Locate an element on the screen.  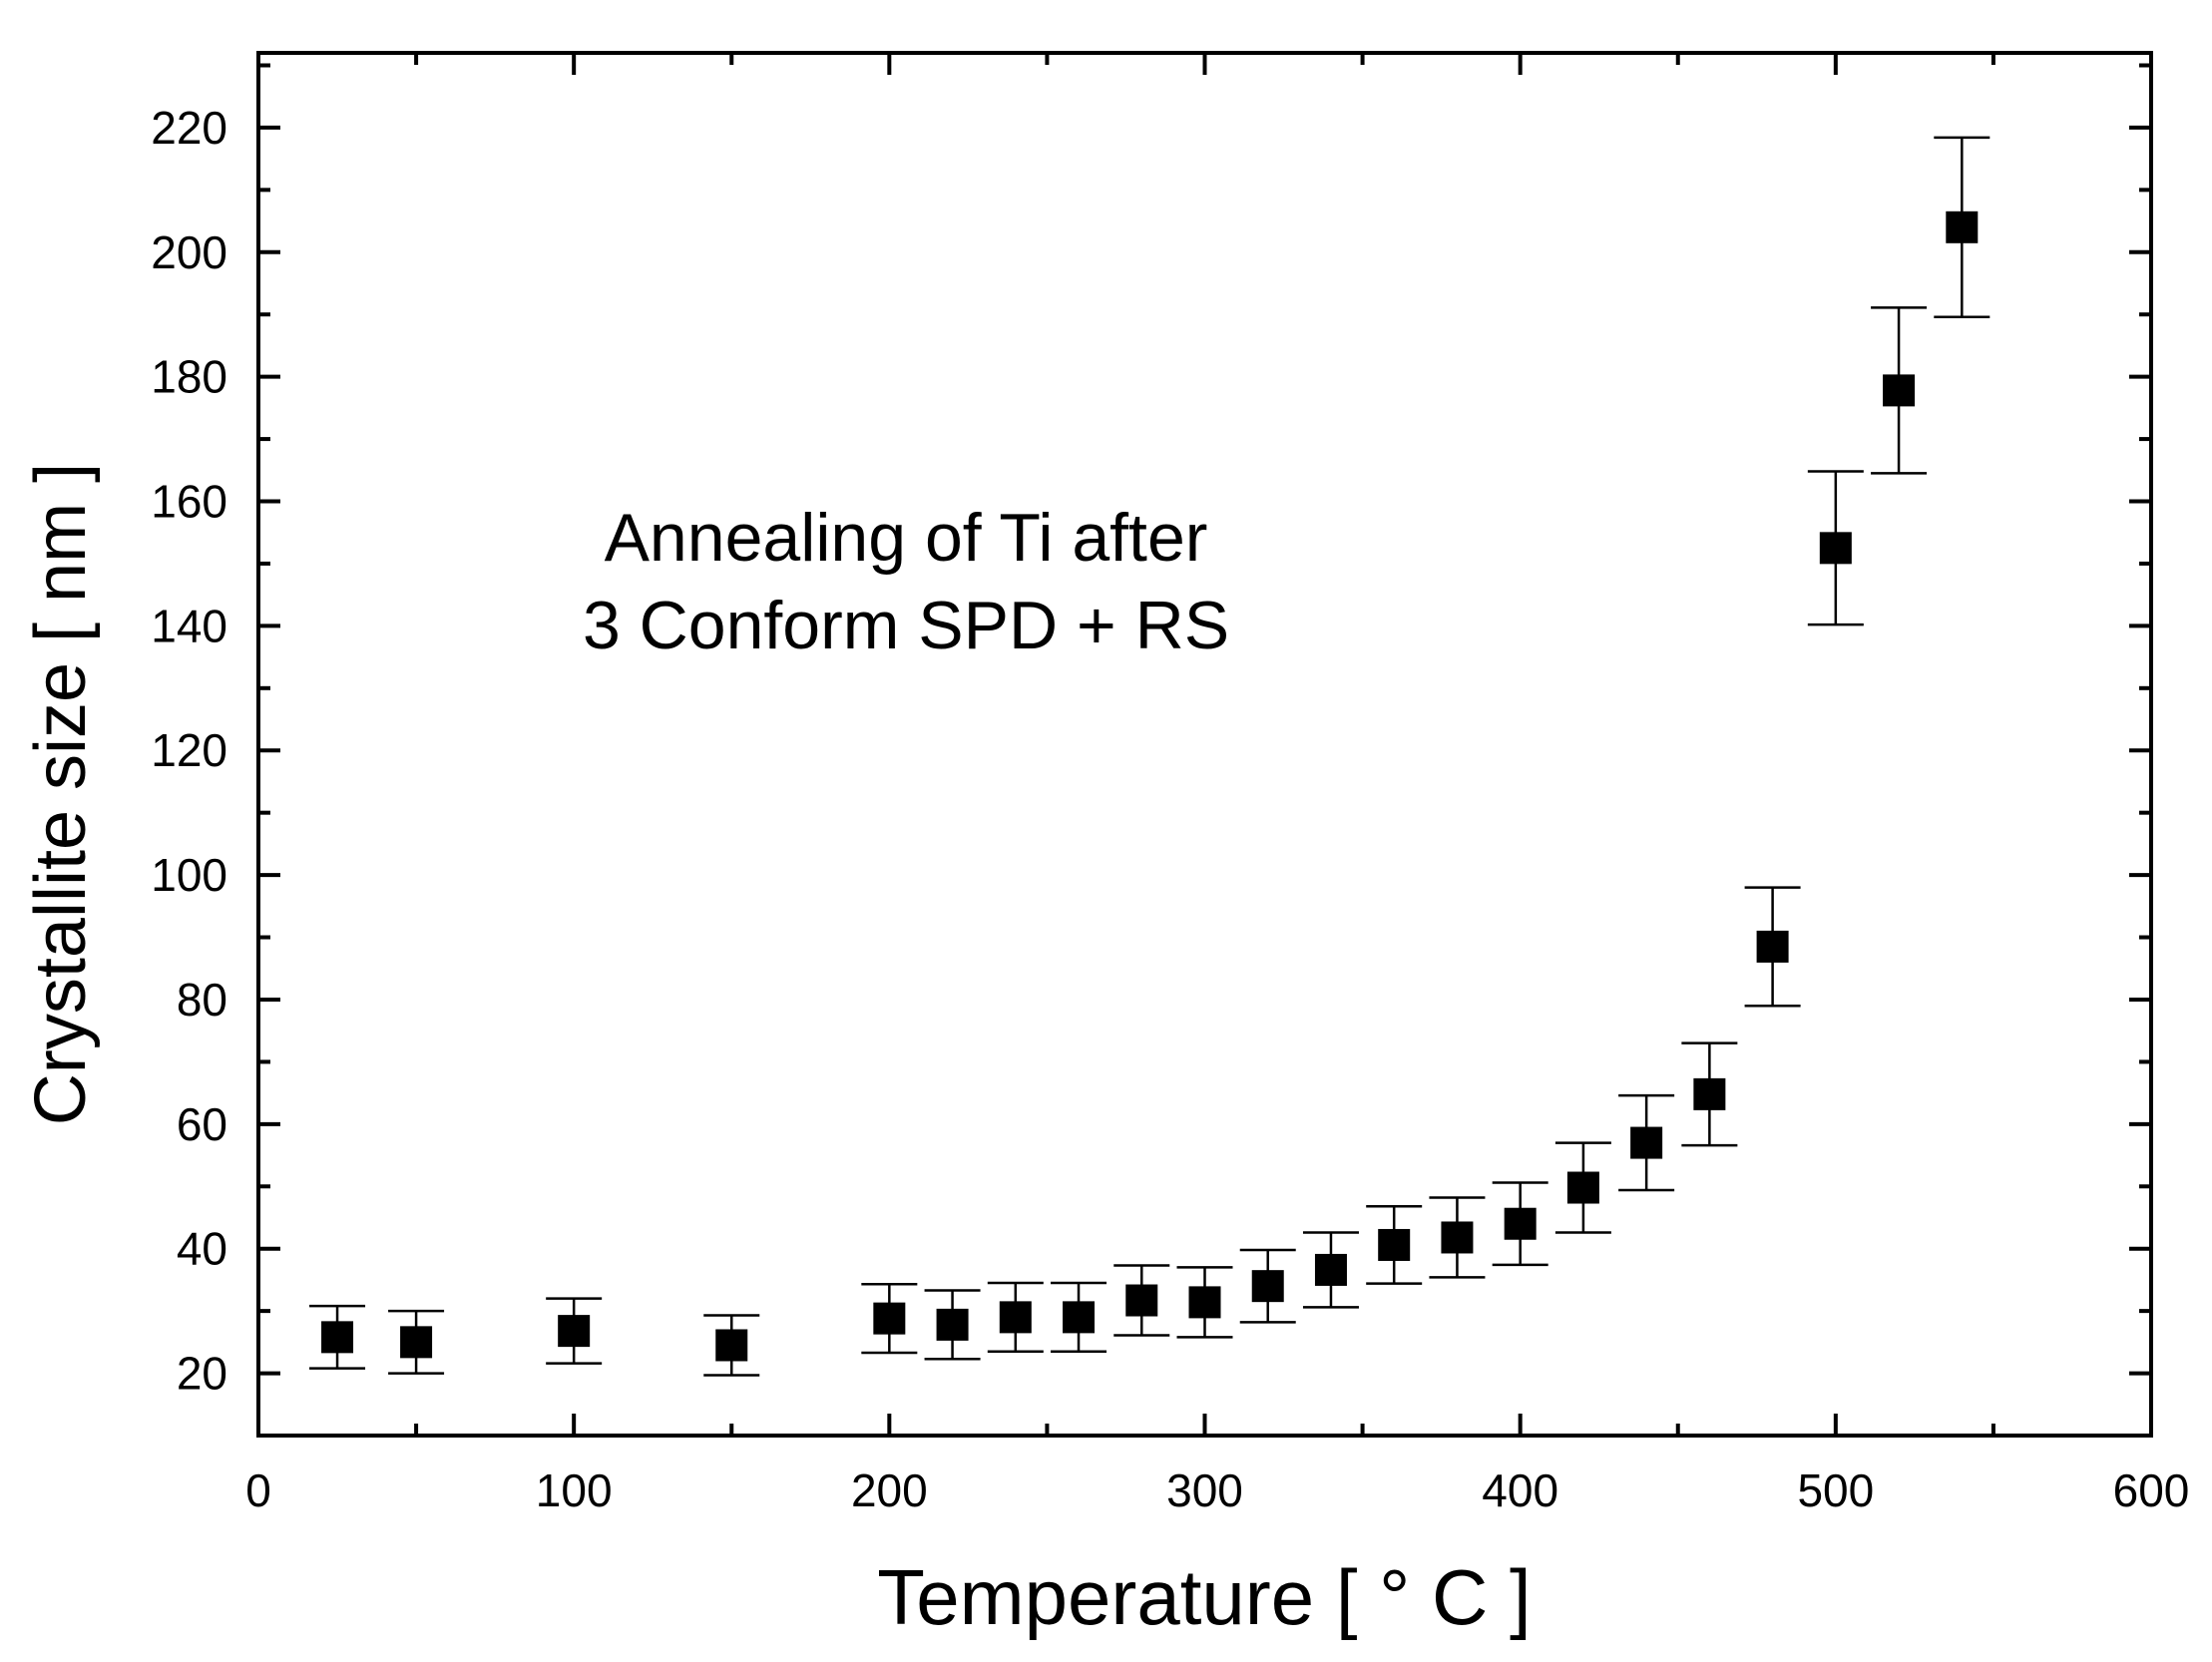
y-tick-label: 40 is located at coordinates (202, 1249).